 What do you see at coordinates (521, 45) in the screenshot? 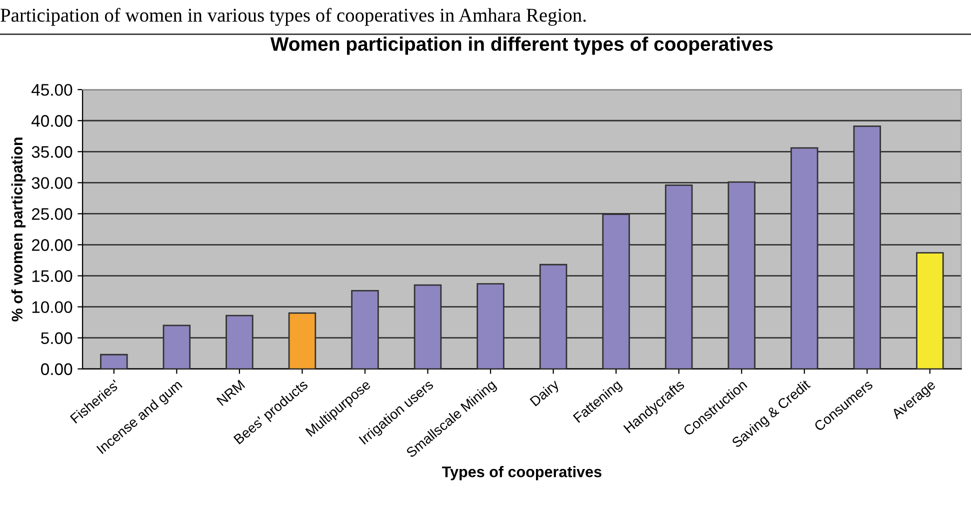
I see `chart-title: Women participation in different types of cooperatives` at bounding box center [521, 45].